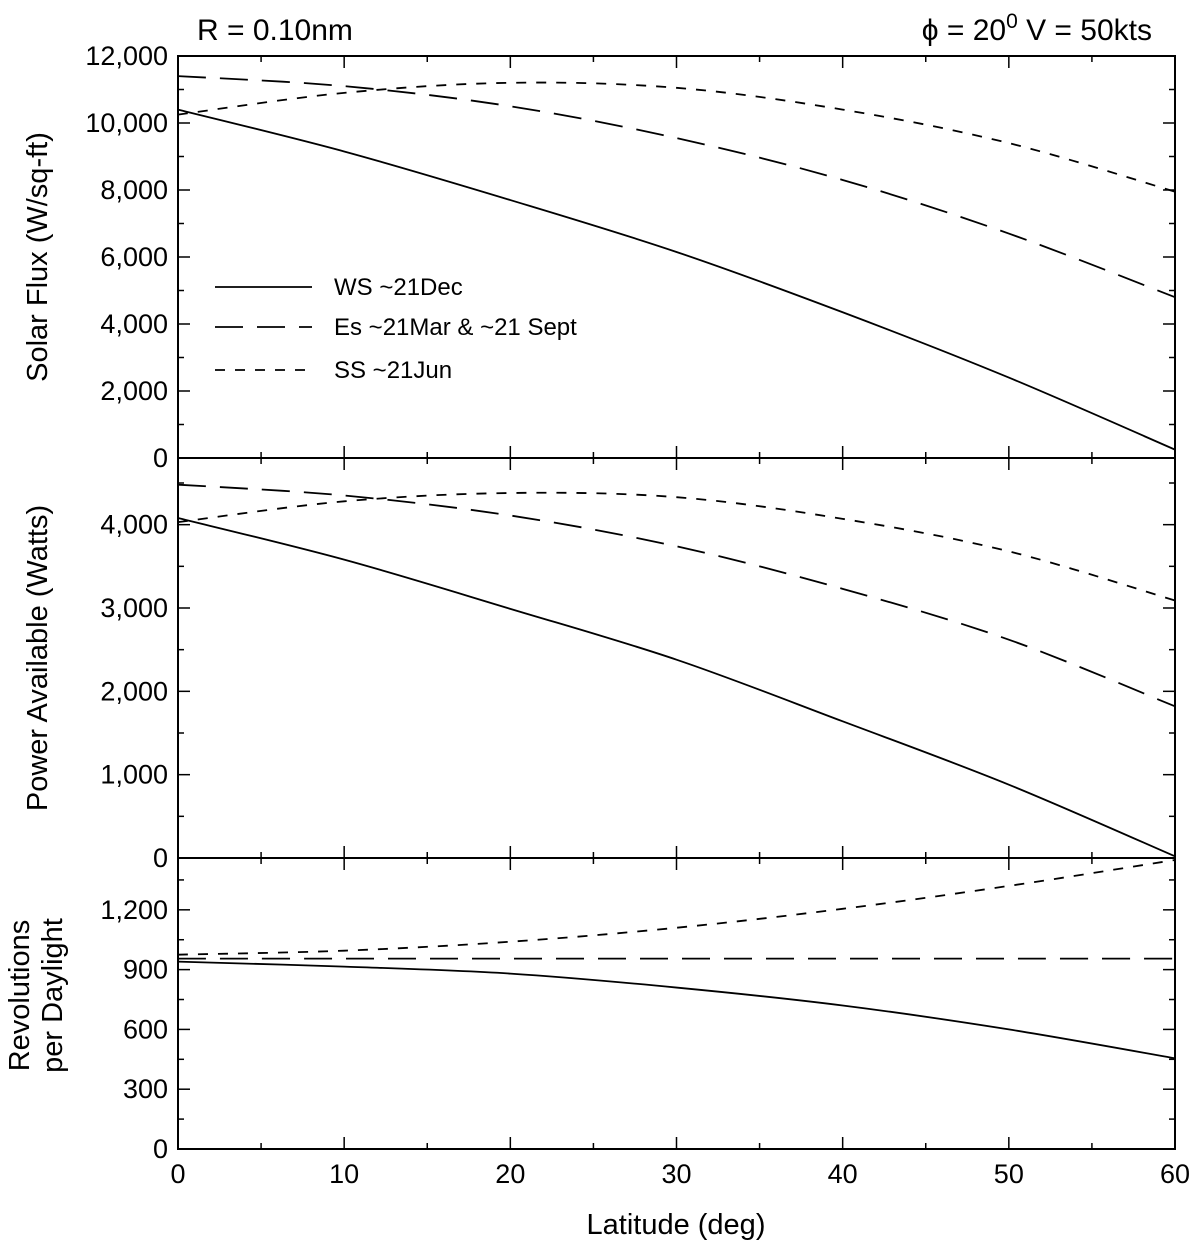 This screenshot has width=1200, height=1248. Describe the element at coordinates (134, 257) in the screenshot. I see `y-tick-label: 6,000` at that location.